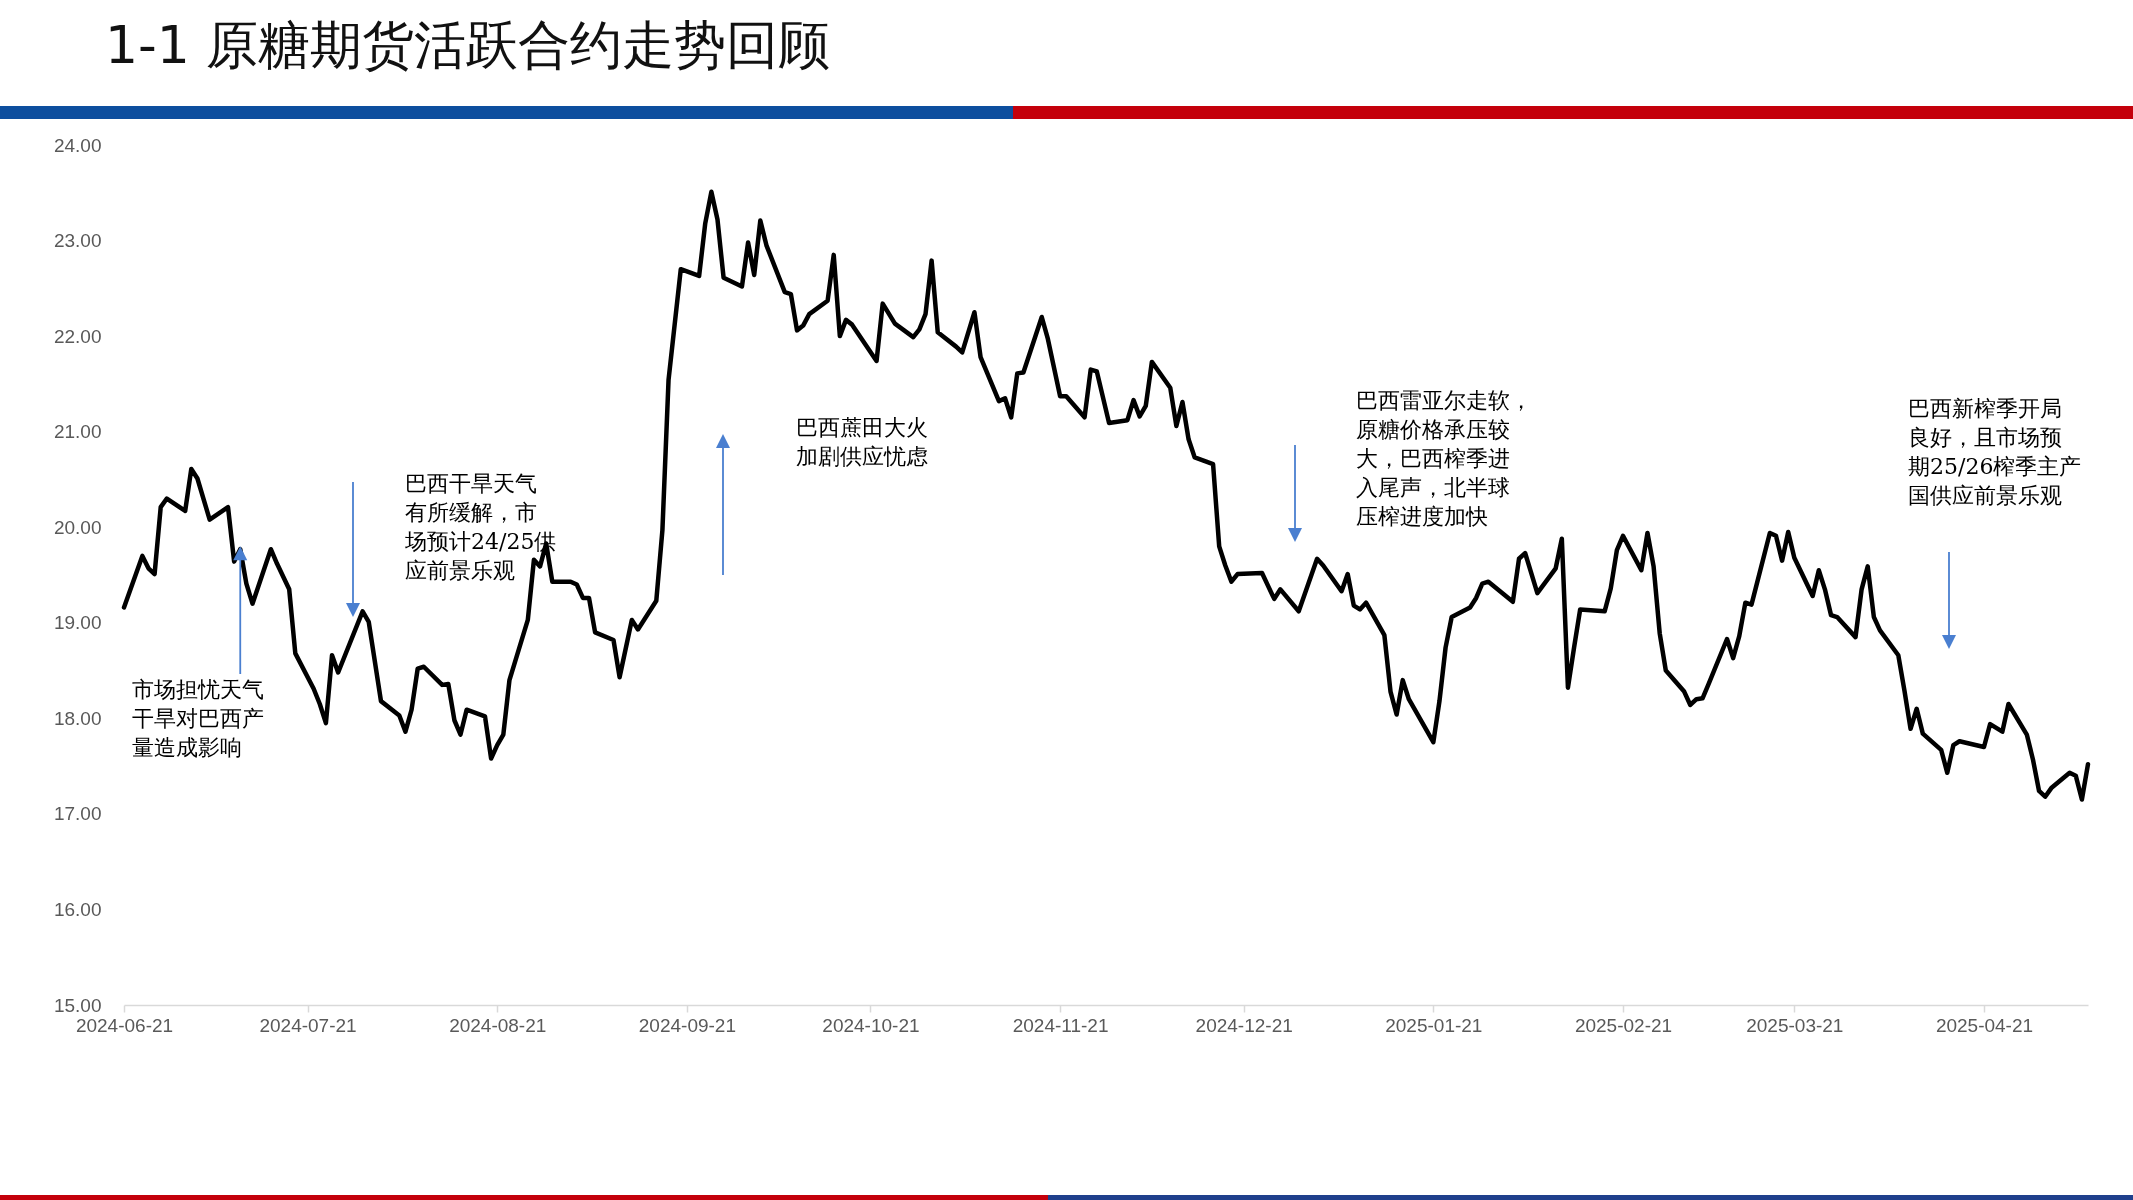 Image resolution: width=2133 pixels, height=1200 pixels. Describe the element at coordinates (77, 909) in the screenshot. I see `y-tick-label: 16.00` at that location.